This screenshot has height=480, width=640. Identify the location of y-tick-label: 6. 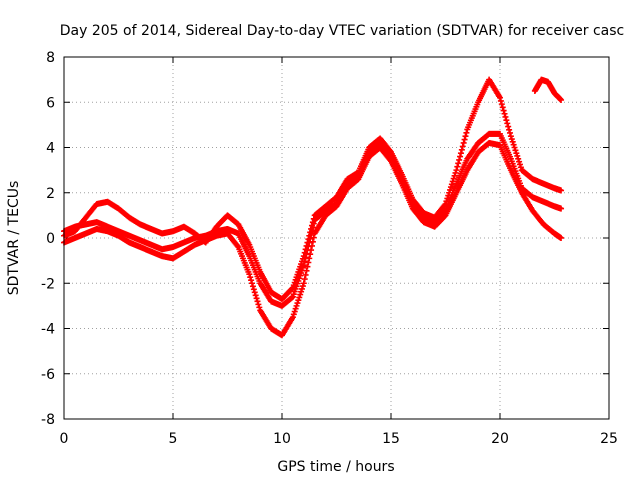
(50, 103).